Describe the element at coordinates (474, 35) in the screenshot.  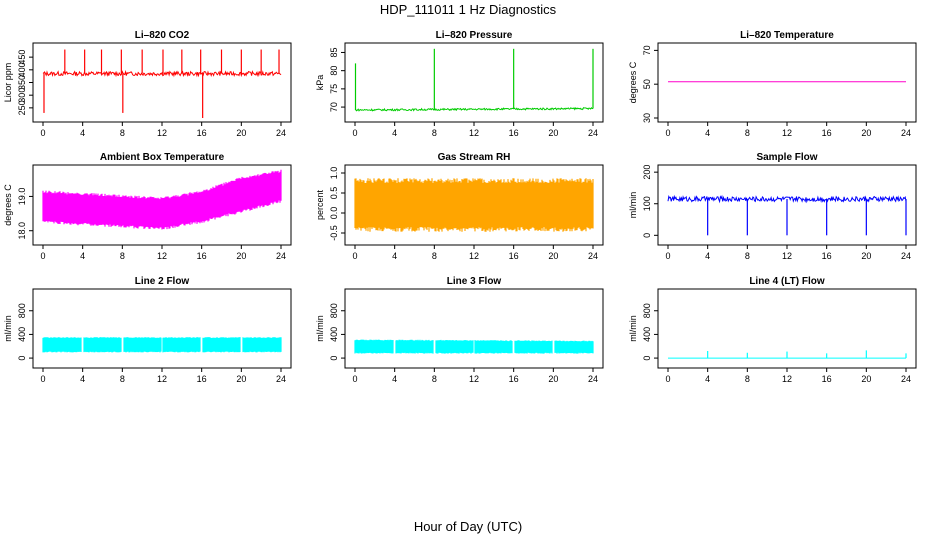
I see `panel-title: Li–820 Pressure` at that location.